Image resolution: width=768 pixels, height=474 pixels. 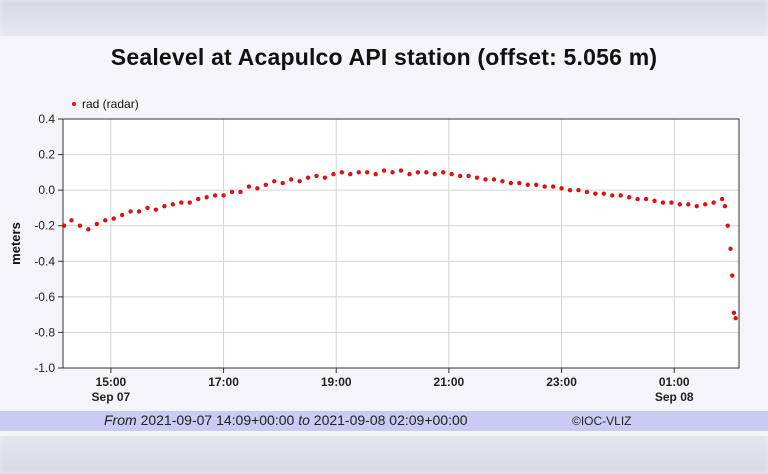 What do you see at coordinates (44, 297) in the screenshot?
I see `y-tick-label-5: -0.6` at bounding box center [44, 297].